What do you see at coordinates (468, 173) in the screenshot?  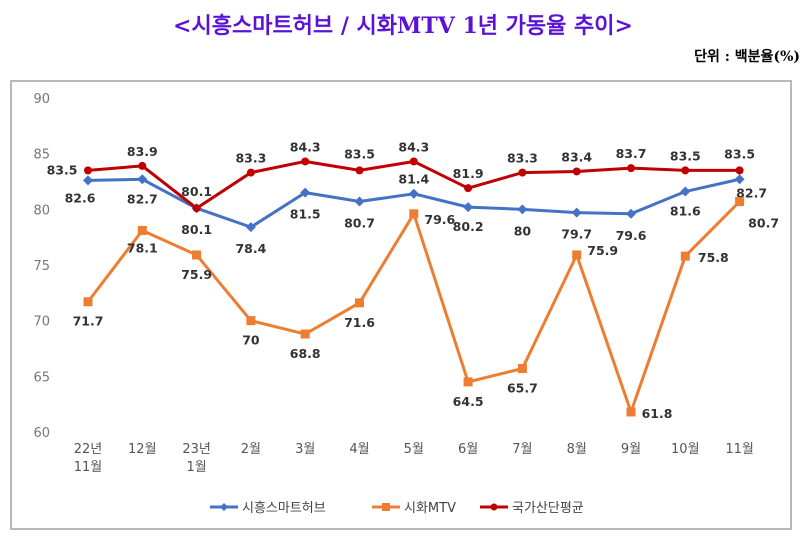 I see `data-label: 81.9` at bounding box center [468, 173].